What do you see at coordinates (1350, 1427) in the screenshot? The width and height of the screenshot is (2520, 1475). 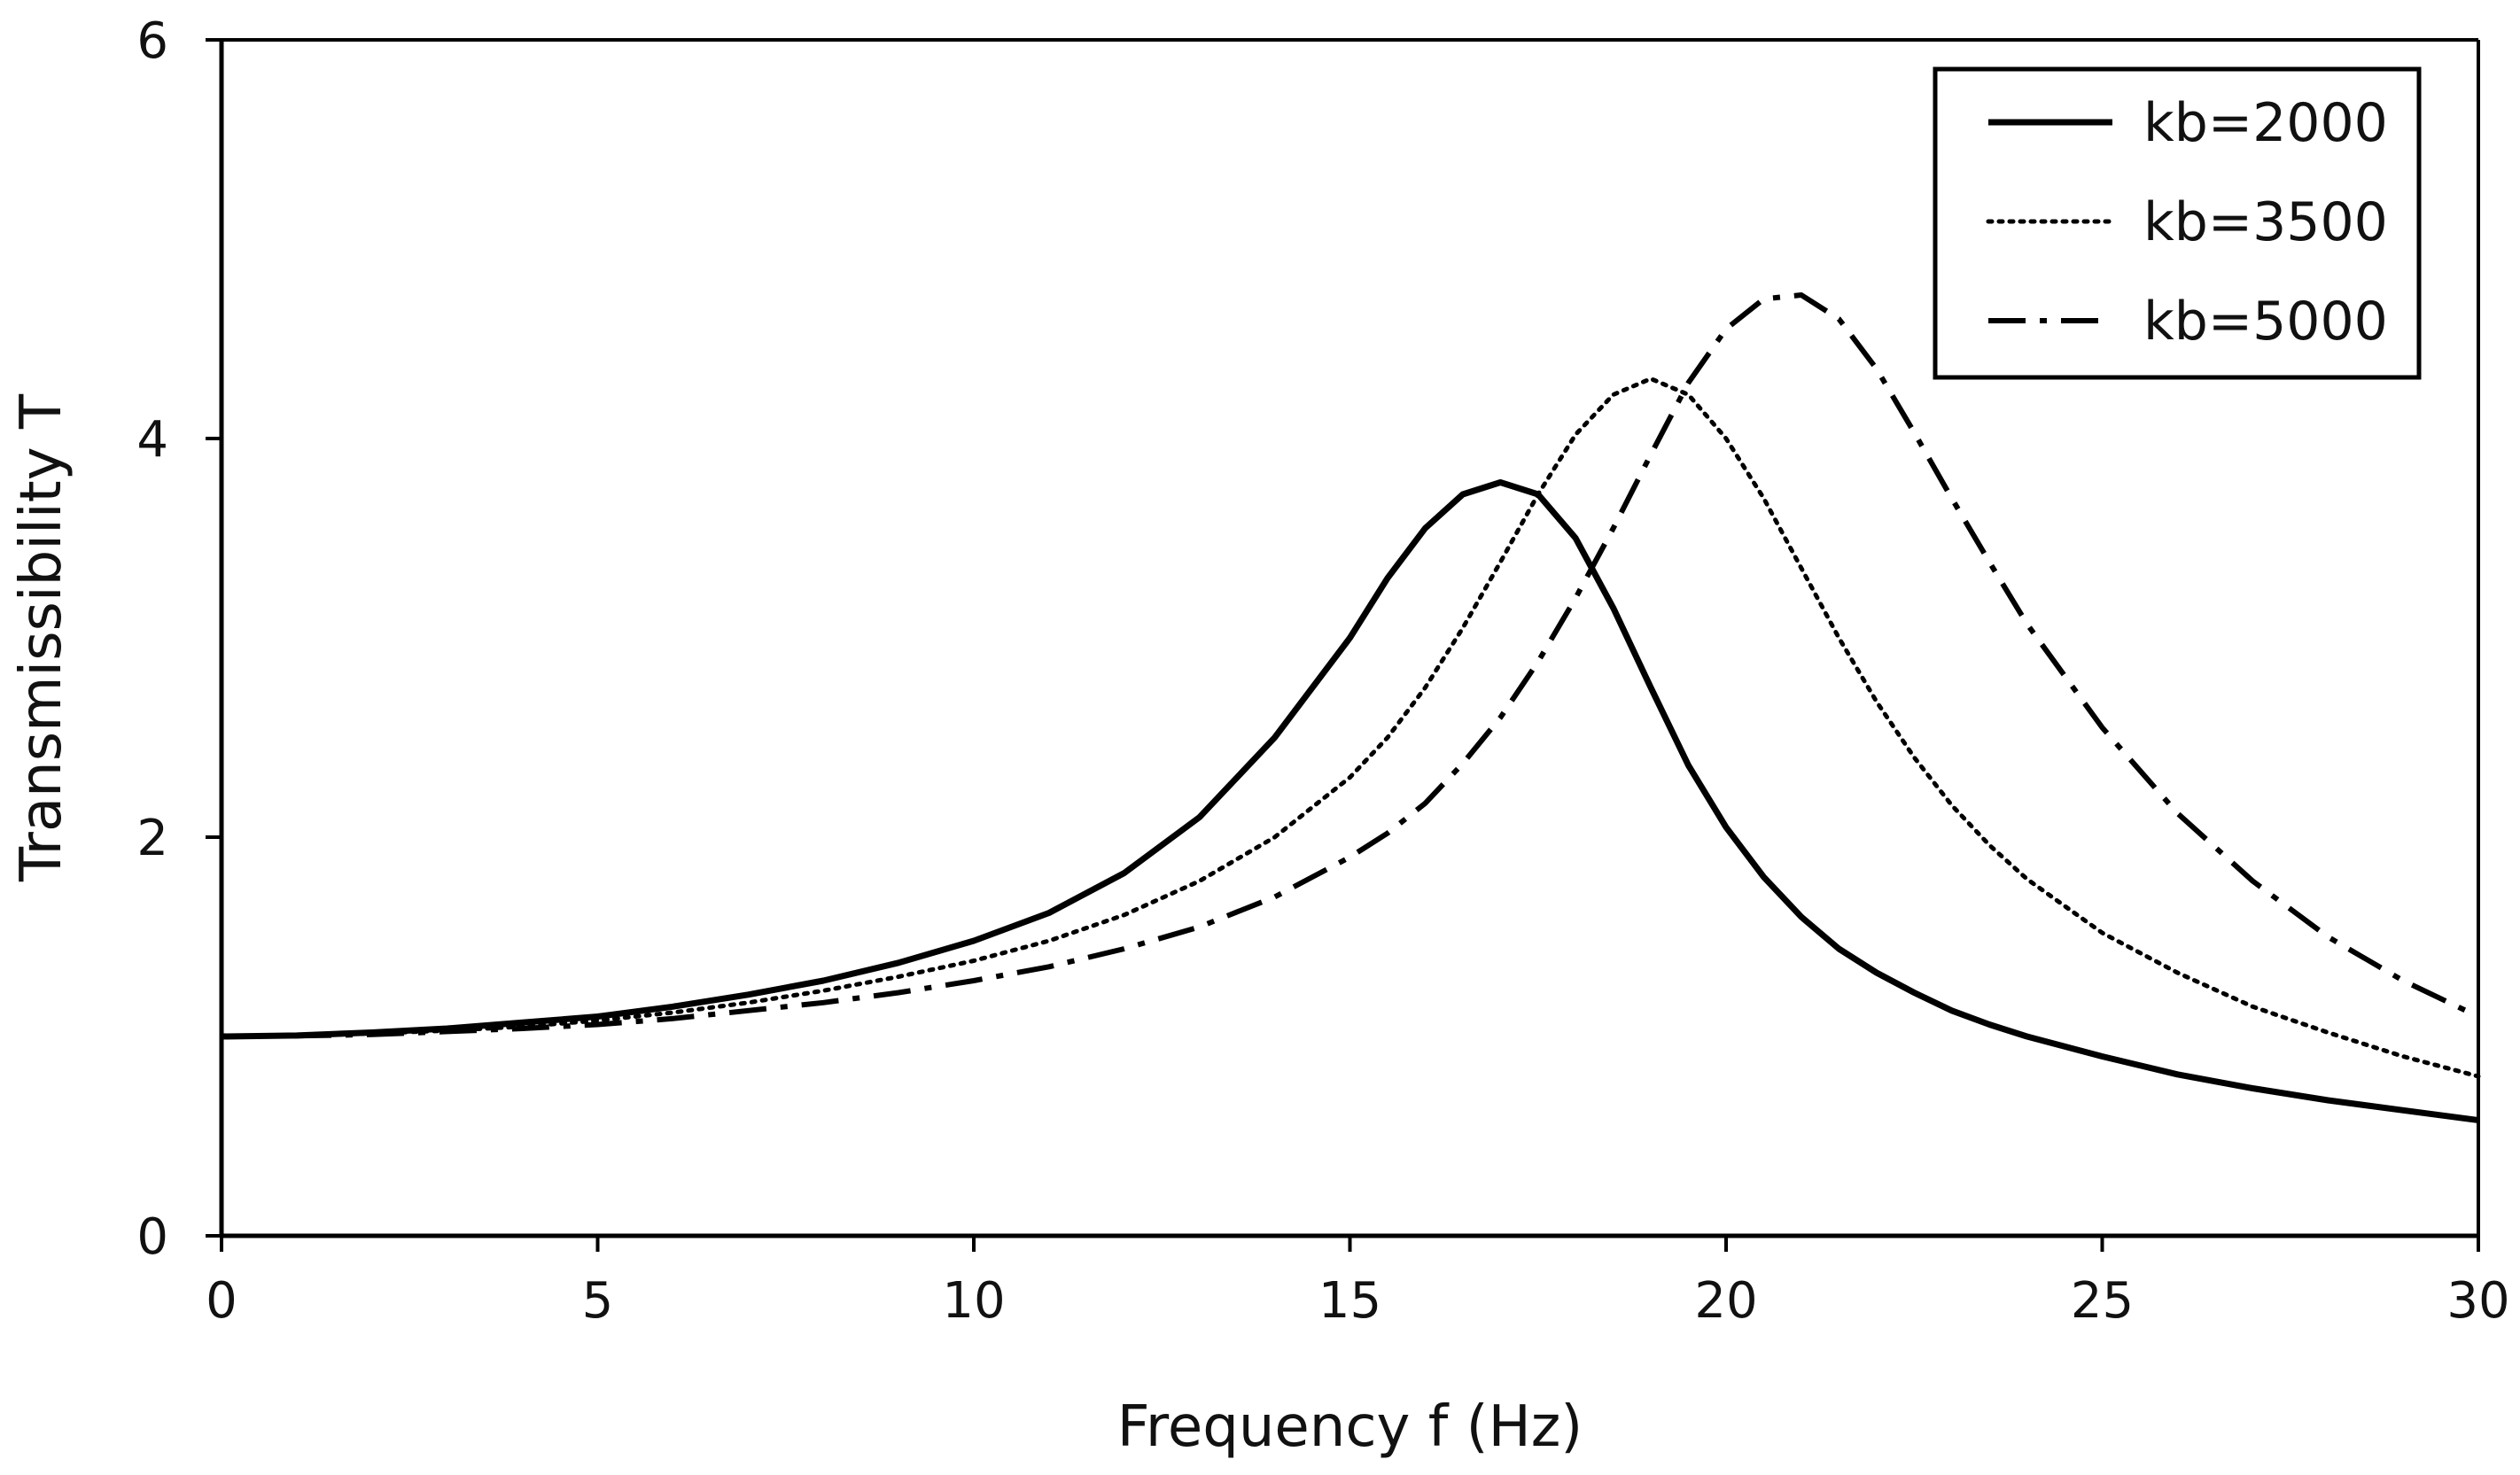 I see `x-axis-title: Frequency f (Hz)` at bounding box center [1350, 1427].